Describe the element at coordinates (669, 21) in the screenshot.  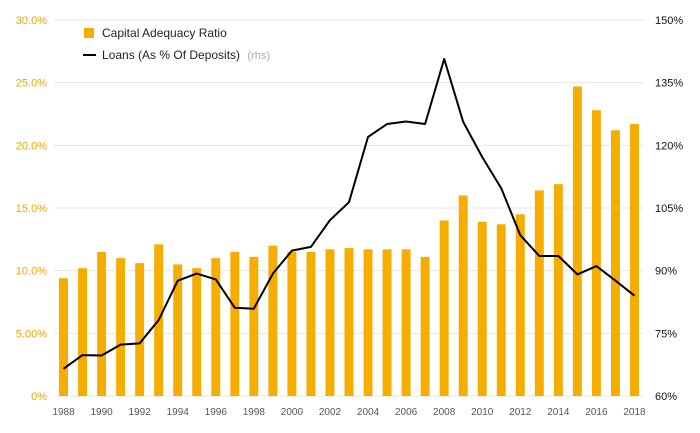
I see `y-right-tick-label: 150%` at that location.